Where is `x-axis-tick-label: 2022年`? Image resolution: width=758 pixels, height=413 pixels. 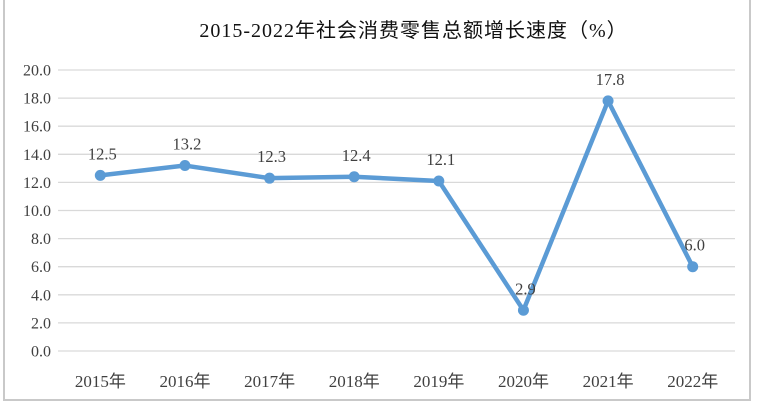 x-axis-tick-label: 2022年 is located at coordinates (692, 381).